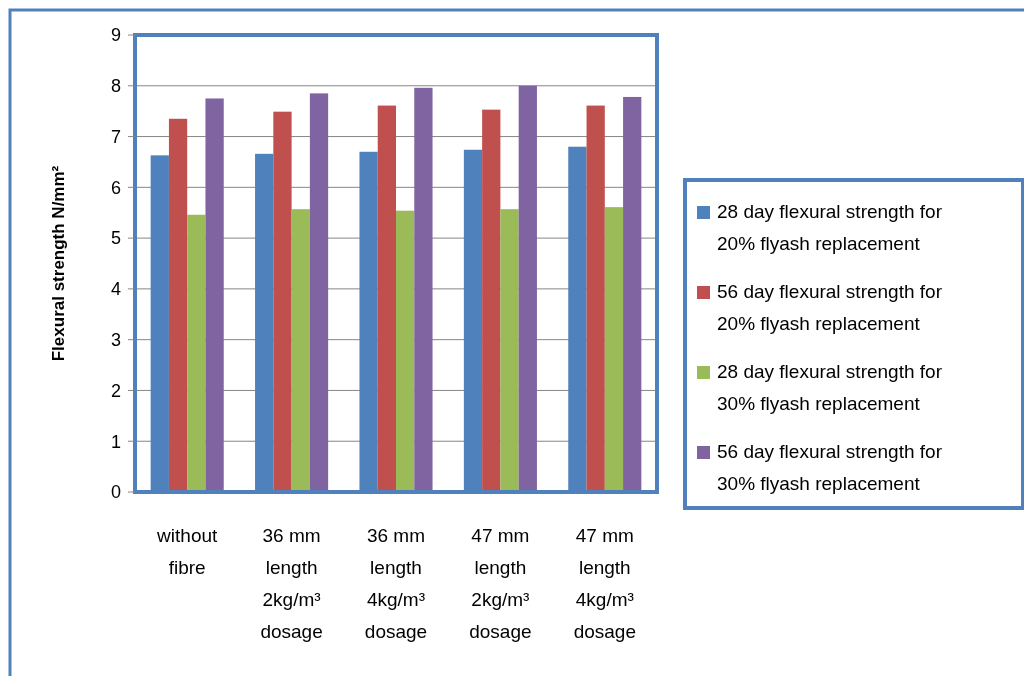 This screenshot has height=684, width=1032. Describe the element at coordinates (830, 467) in the screenshot. I see `legend-label: 56 day flexural strength for 30% flyash replacement` at that location.